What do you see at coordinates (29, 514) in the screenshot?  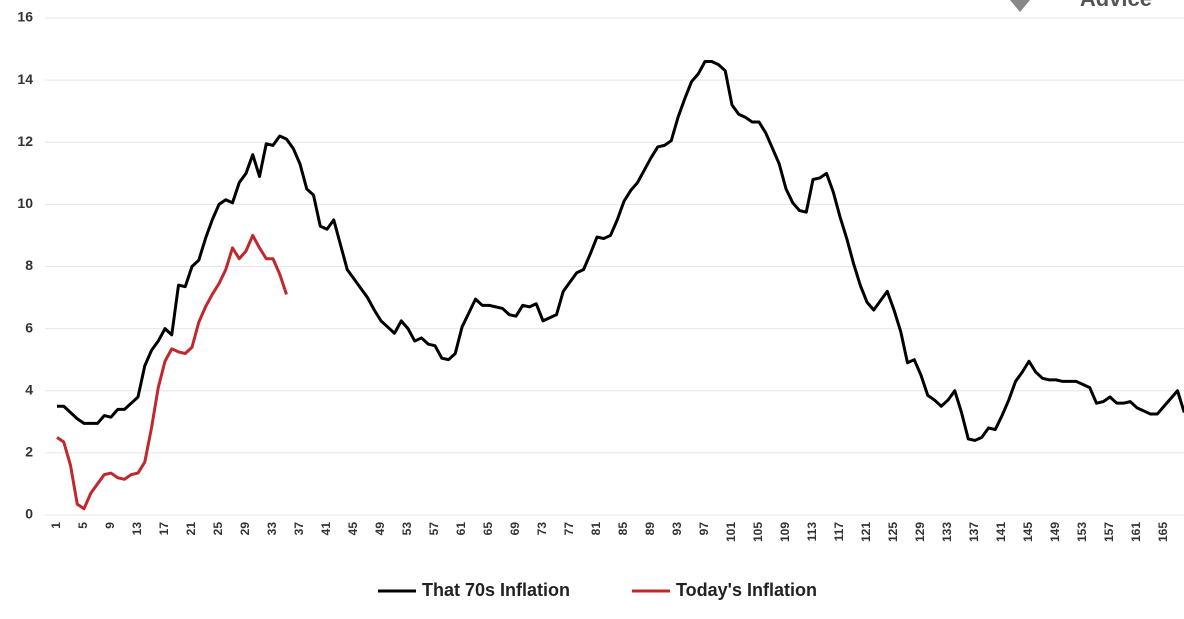 I see `y-tick-label: 0` at bounding box center [29, 514].